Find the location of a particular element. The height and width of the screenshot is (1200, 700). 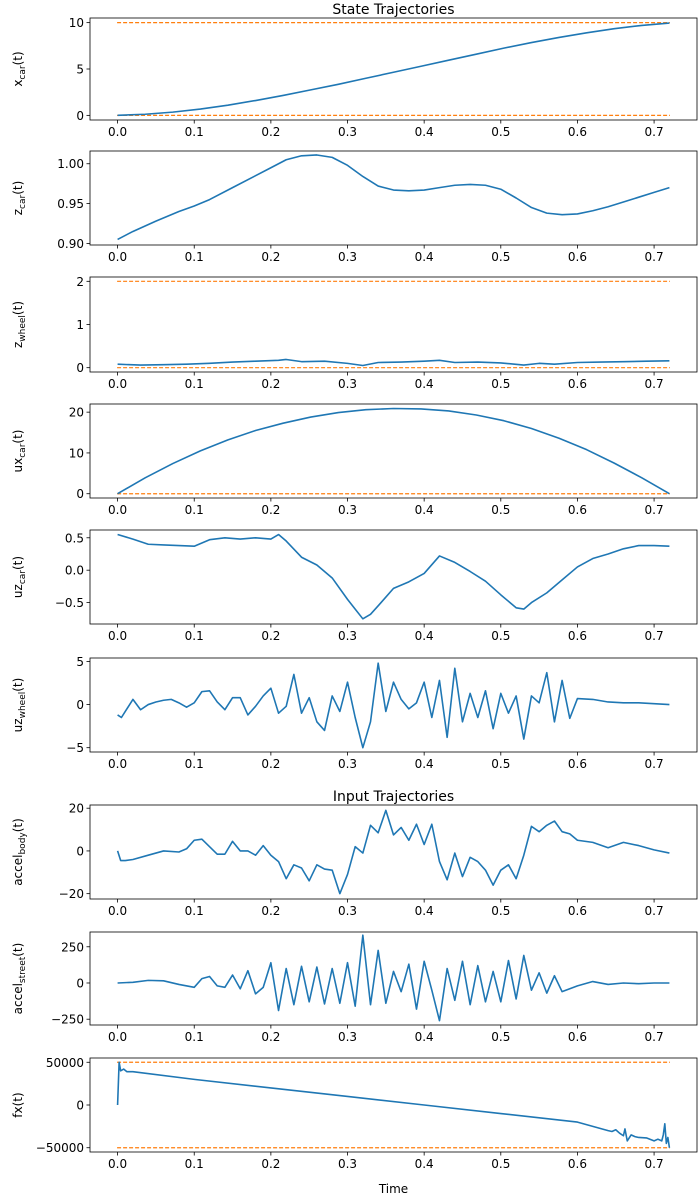

y-tick-label: 0.90 is located at coordinates (70, 244).